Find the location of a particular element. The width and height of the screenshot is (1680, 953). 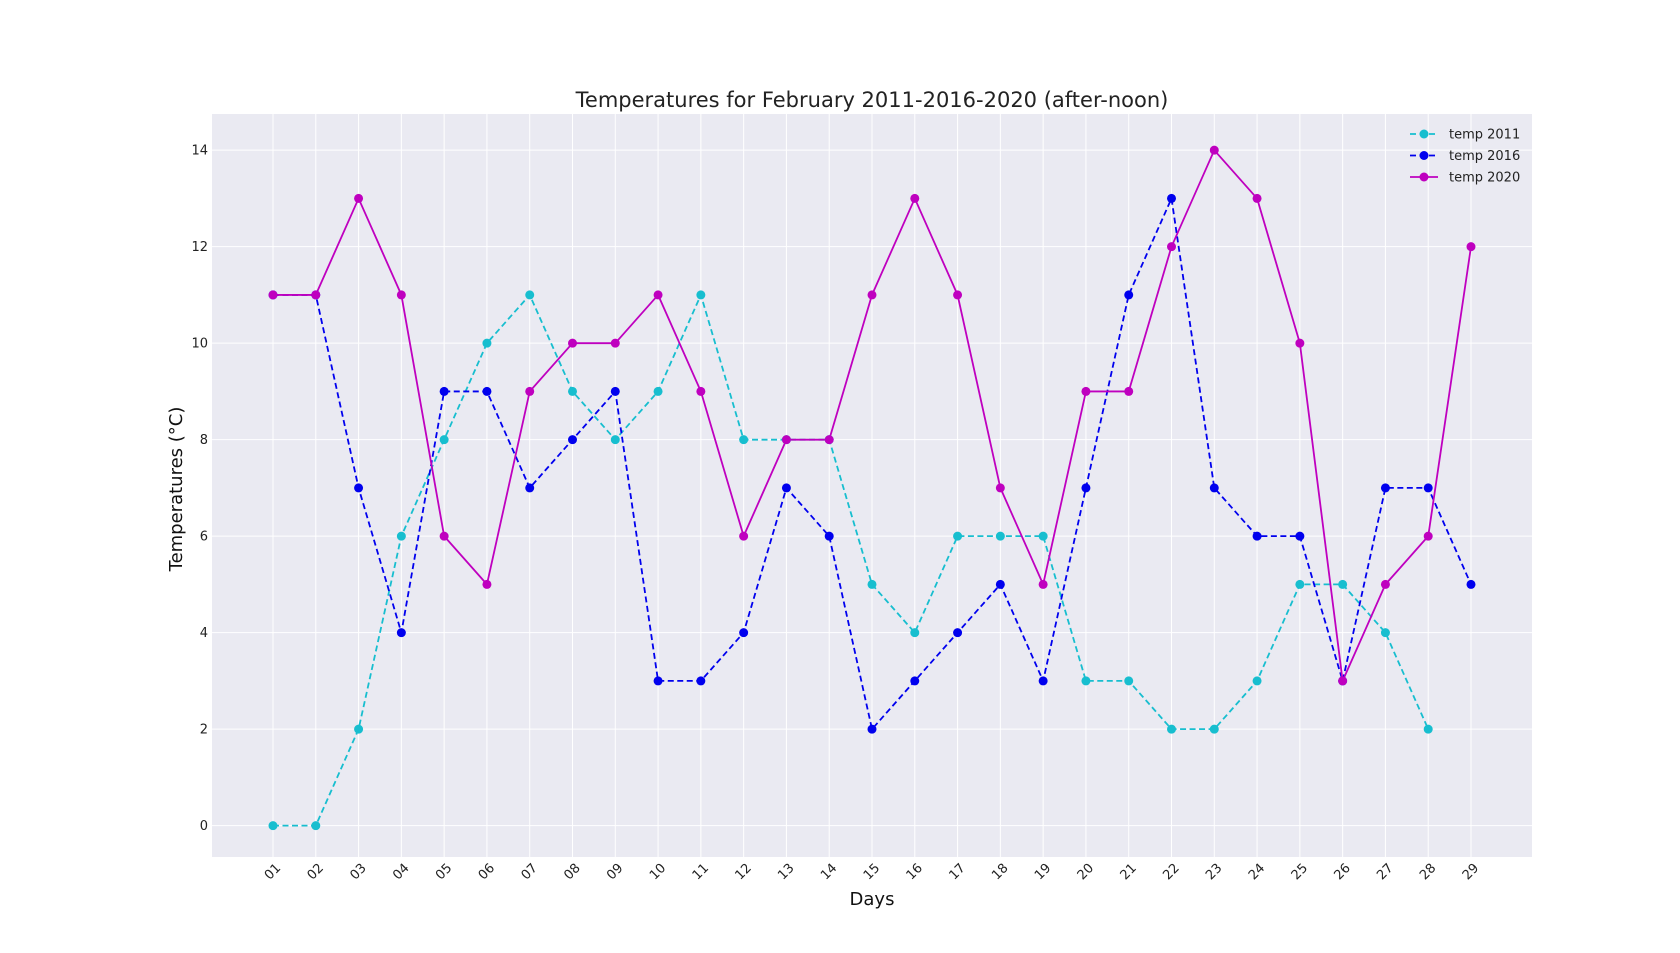

x-tick-label: 23 is located at coordinates (1214, 872).